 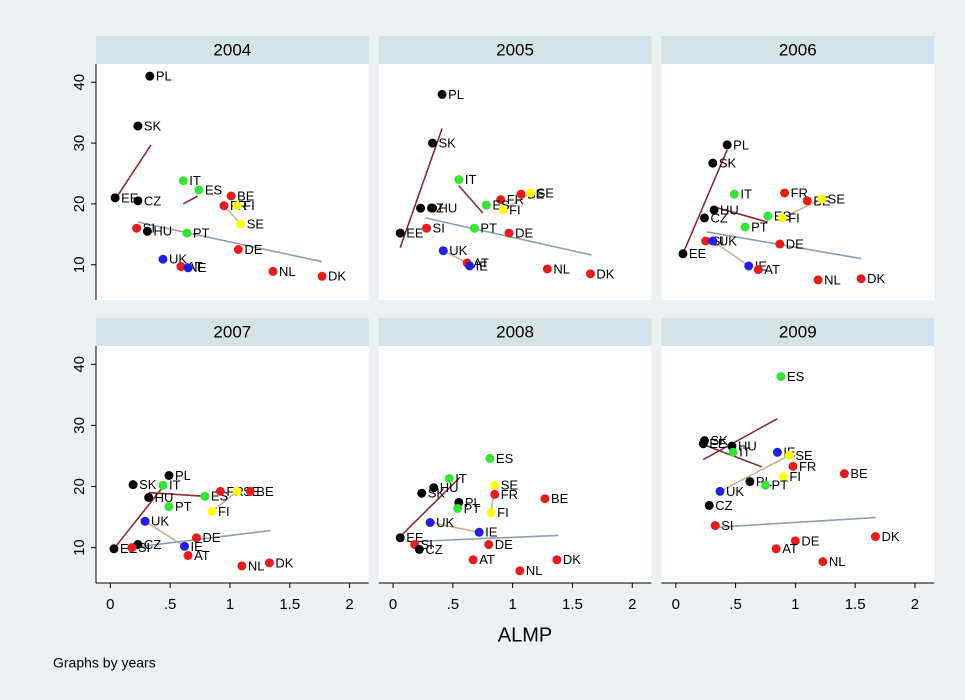 What do you see at coordinates (79, 547) in the screenshot?
I see `y-tick-label: 10` at bounding box center [79, 547].